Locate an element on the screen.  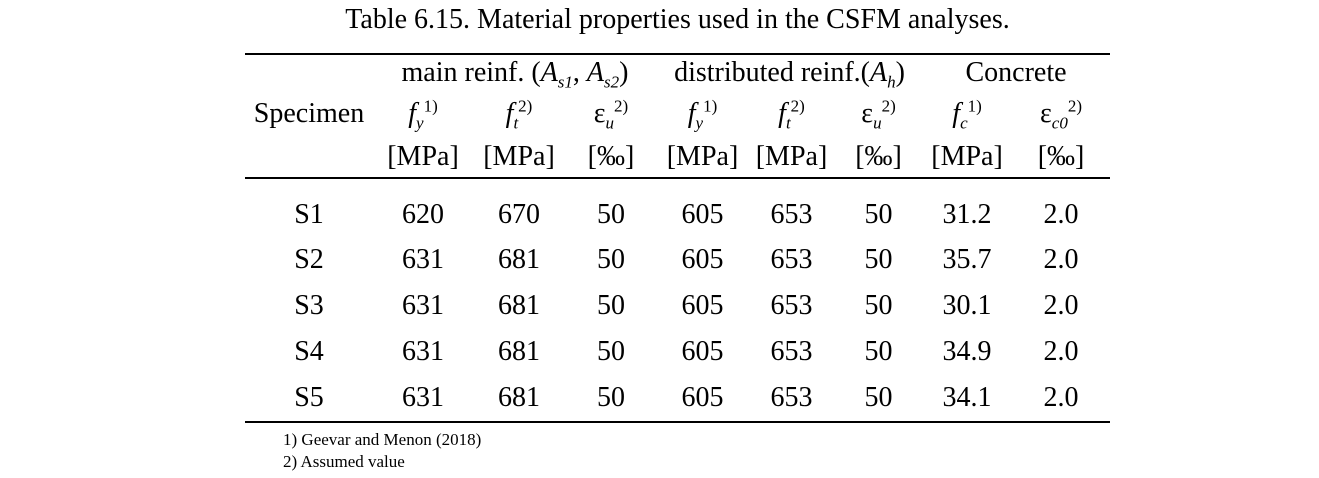
symbol-subscript: t is located at coordinates (516, 123).